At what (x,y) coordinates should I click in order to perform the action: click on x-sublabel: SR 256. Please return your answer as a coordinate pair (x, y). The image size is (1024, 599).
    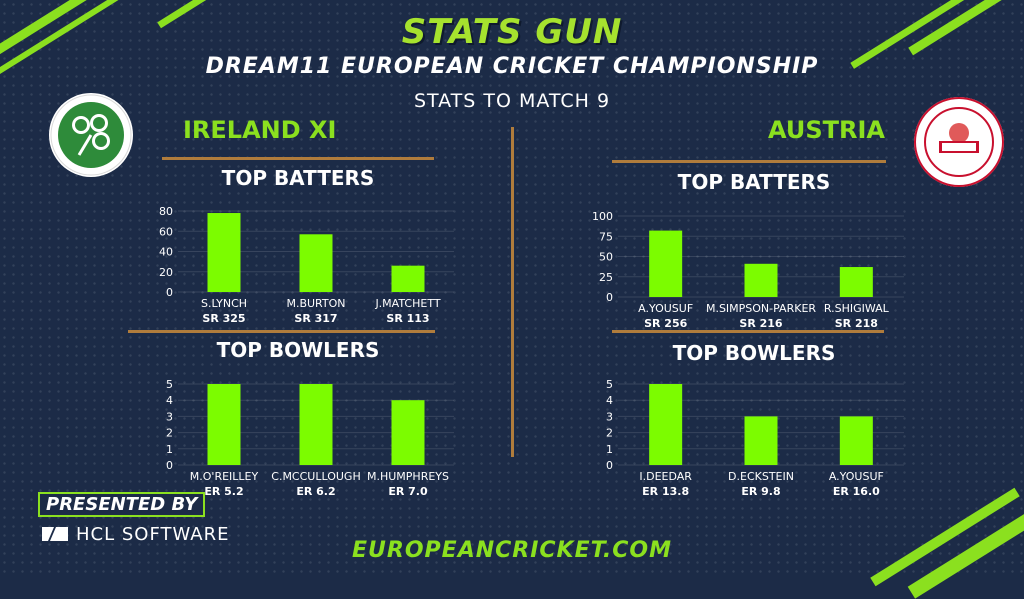
    Looking at the image, I should click on (666, 323).